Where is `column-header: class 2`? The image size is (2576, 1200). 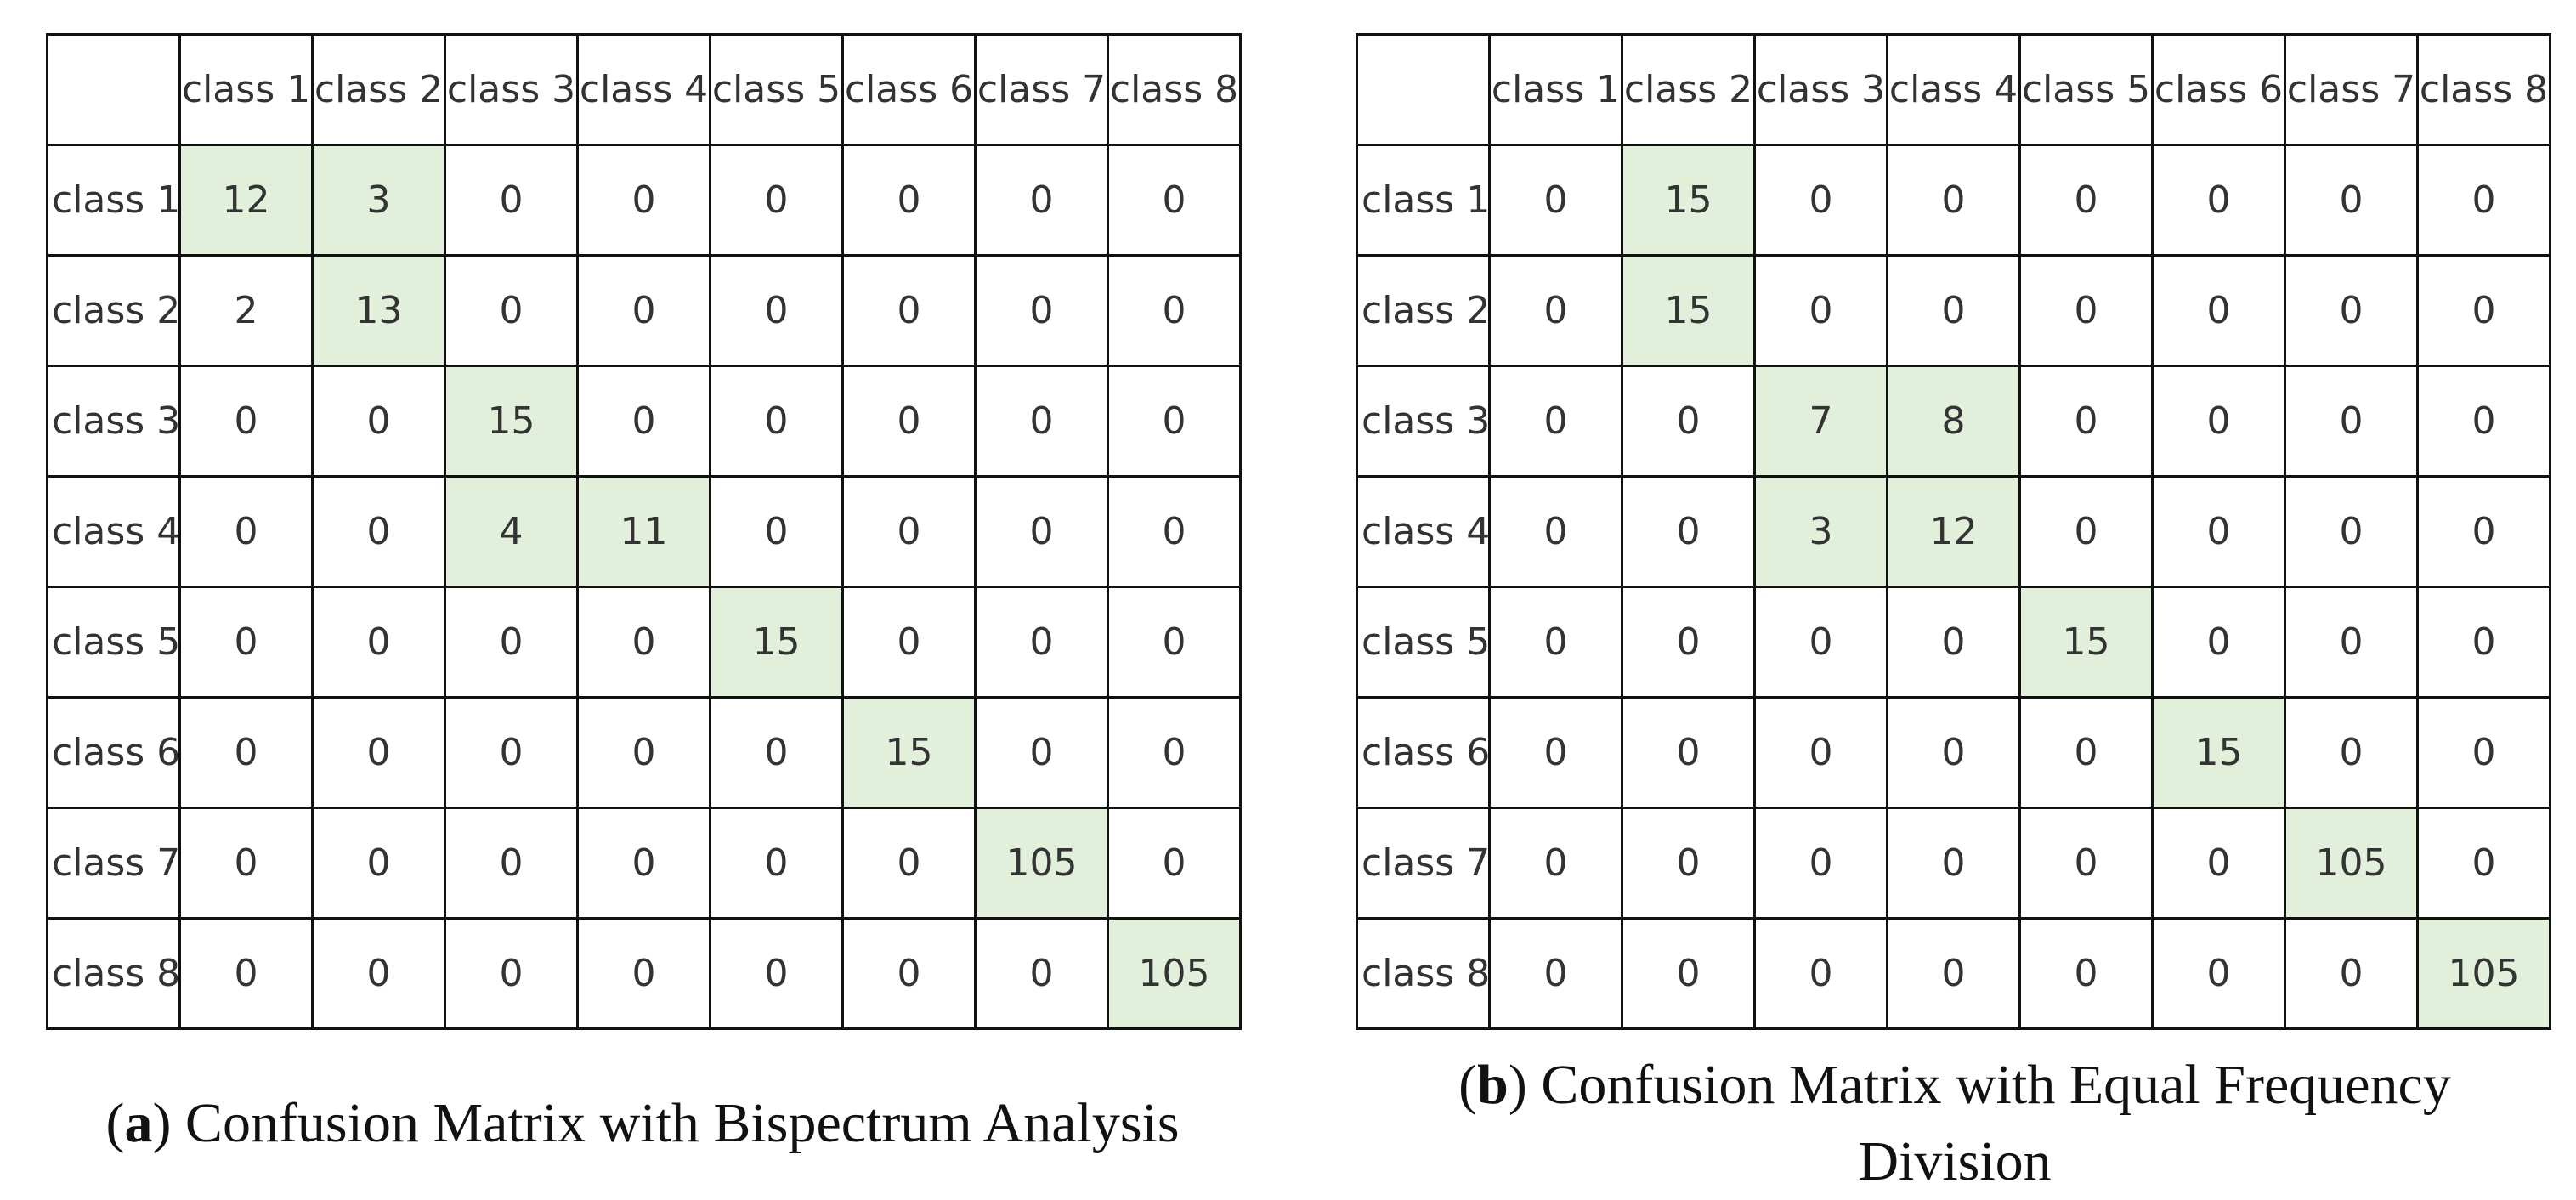
column-header: class 2 is located at coordinates (378, 89).